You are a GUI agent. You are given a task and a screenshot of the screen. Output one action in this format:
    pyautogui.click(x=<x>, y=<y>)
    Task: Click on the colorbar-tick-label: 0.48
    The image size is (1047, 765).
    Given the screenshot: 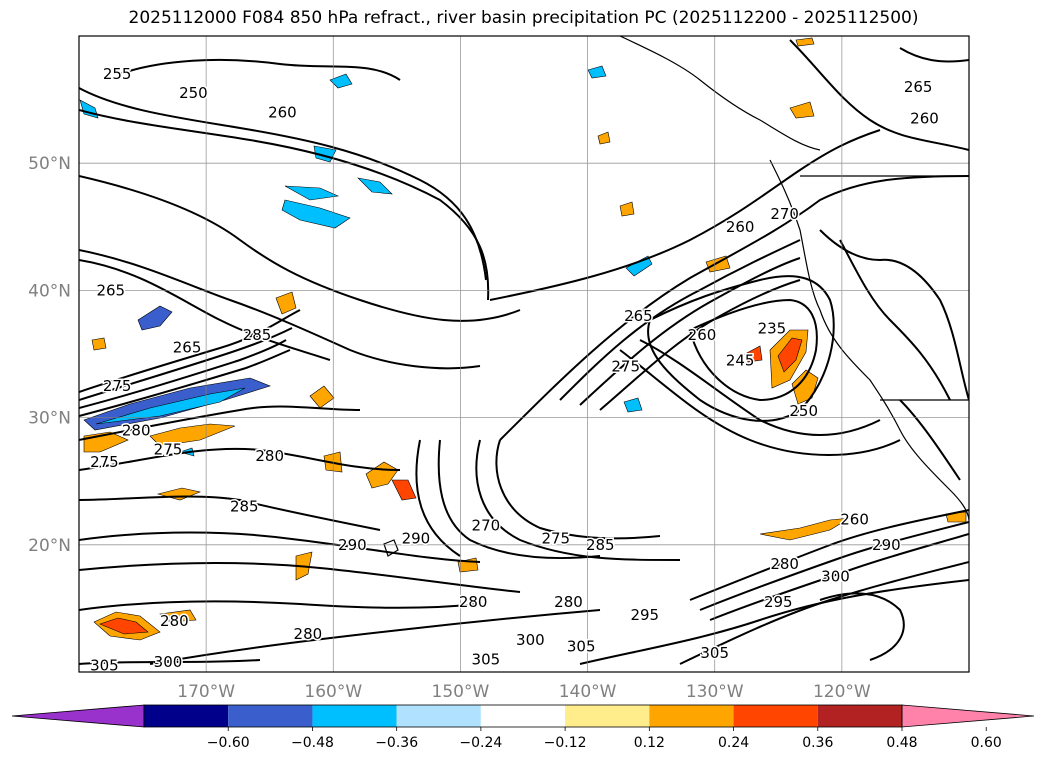 What is the action you would take?
    pyautogui.click(x=901, y=743)
    